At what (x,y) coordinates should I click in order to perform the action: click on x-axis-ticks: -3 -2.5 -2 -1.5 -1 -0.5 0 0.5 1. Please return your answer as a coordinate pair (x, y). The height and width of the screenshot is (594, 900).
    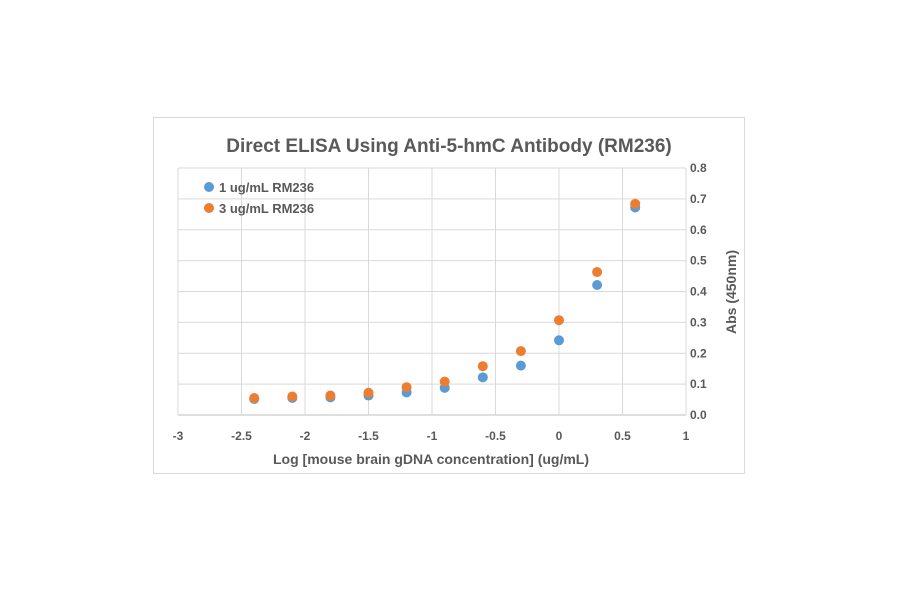
    Looking at the image, I should click on (431, 436).